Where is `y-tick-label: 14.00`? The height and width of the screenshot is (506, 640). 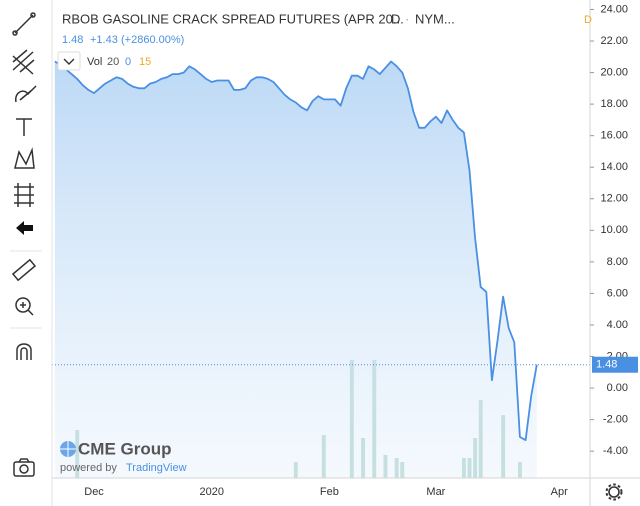
y-tick-label: 14.00 is located at coordinates (614, 167).